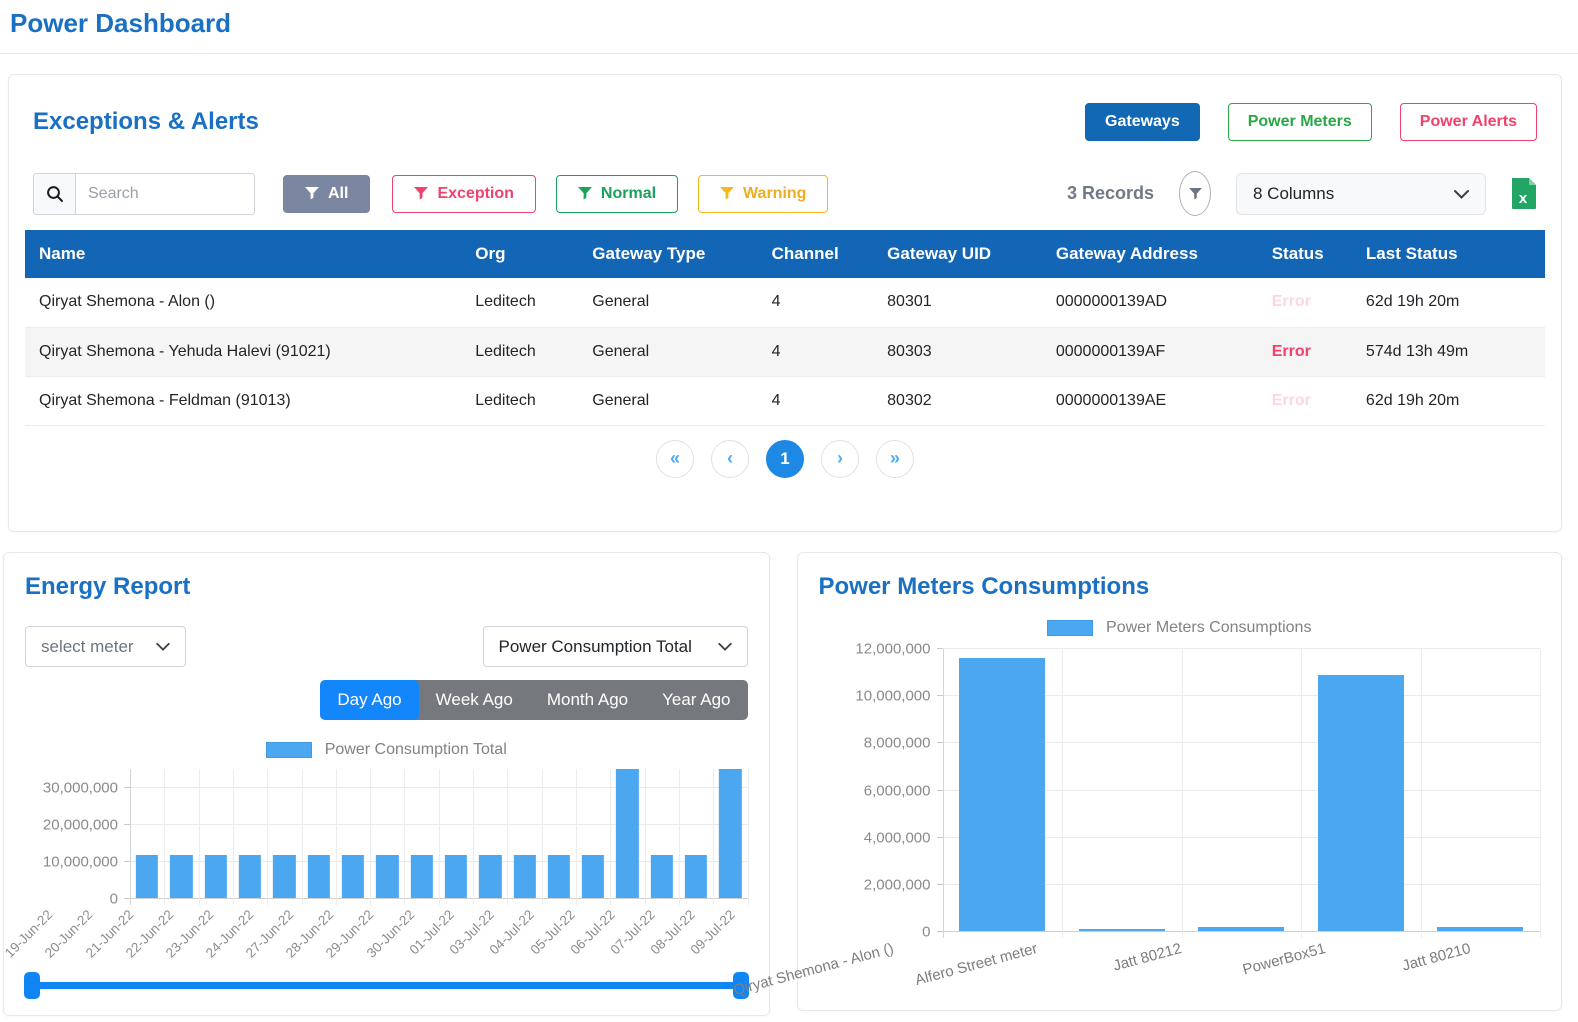 The height and width of the screenshot is (1022, 1578). What do you see at coordinates (730, 458) in the screenshot?
I see `pagination-prev-button: ‹` at bounding box center [730, 458].